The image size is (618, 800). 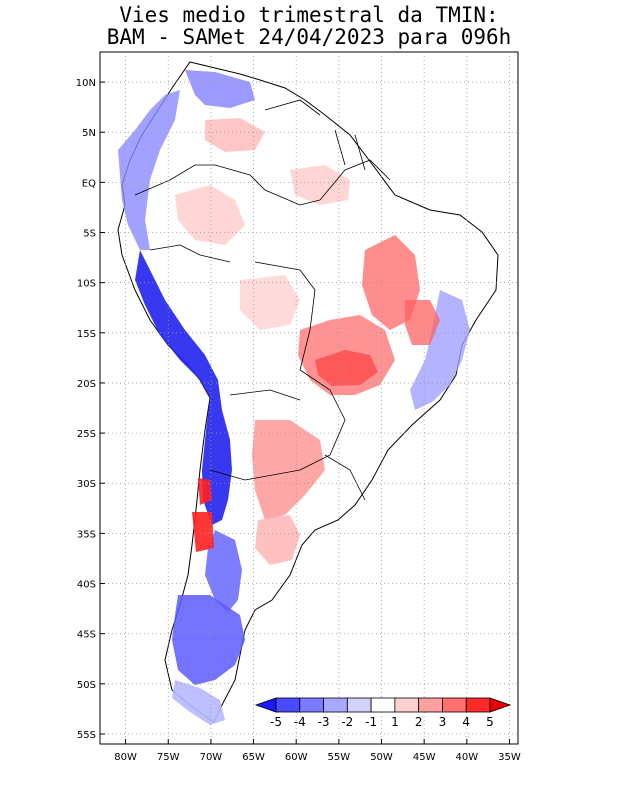 I want to click on east-coast-blue, so click(x=440, y=350).